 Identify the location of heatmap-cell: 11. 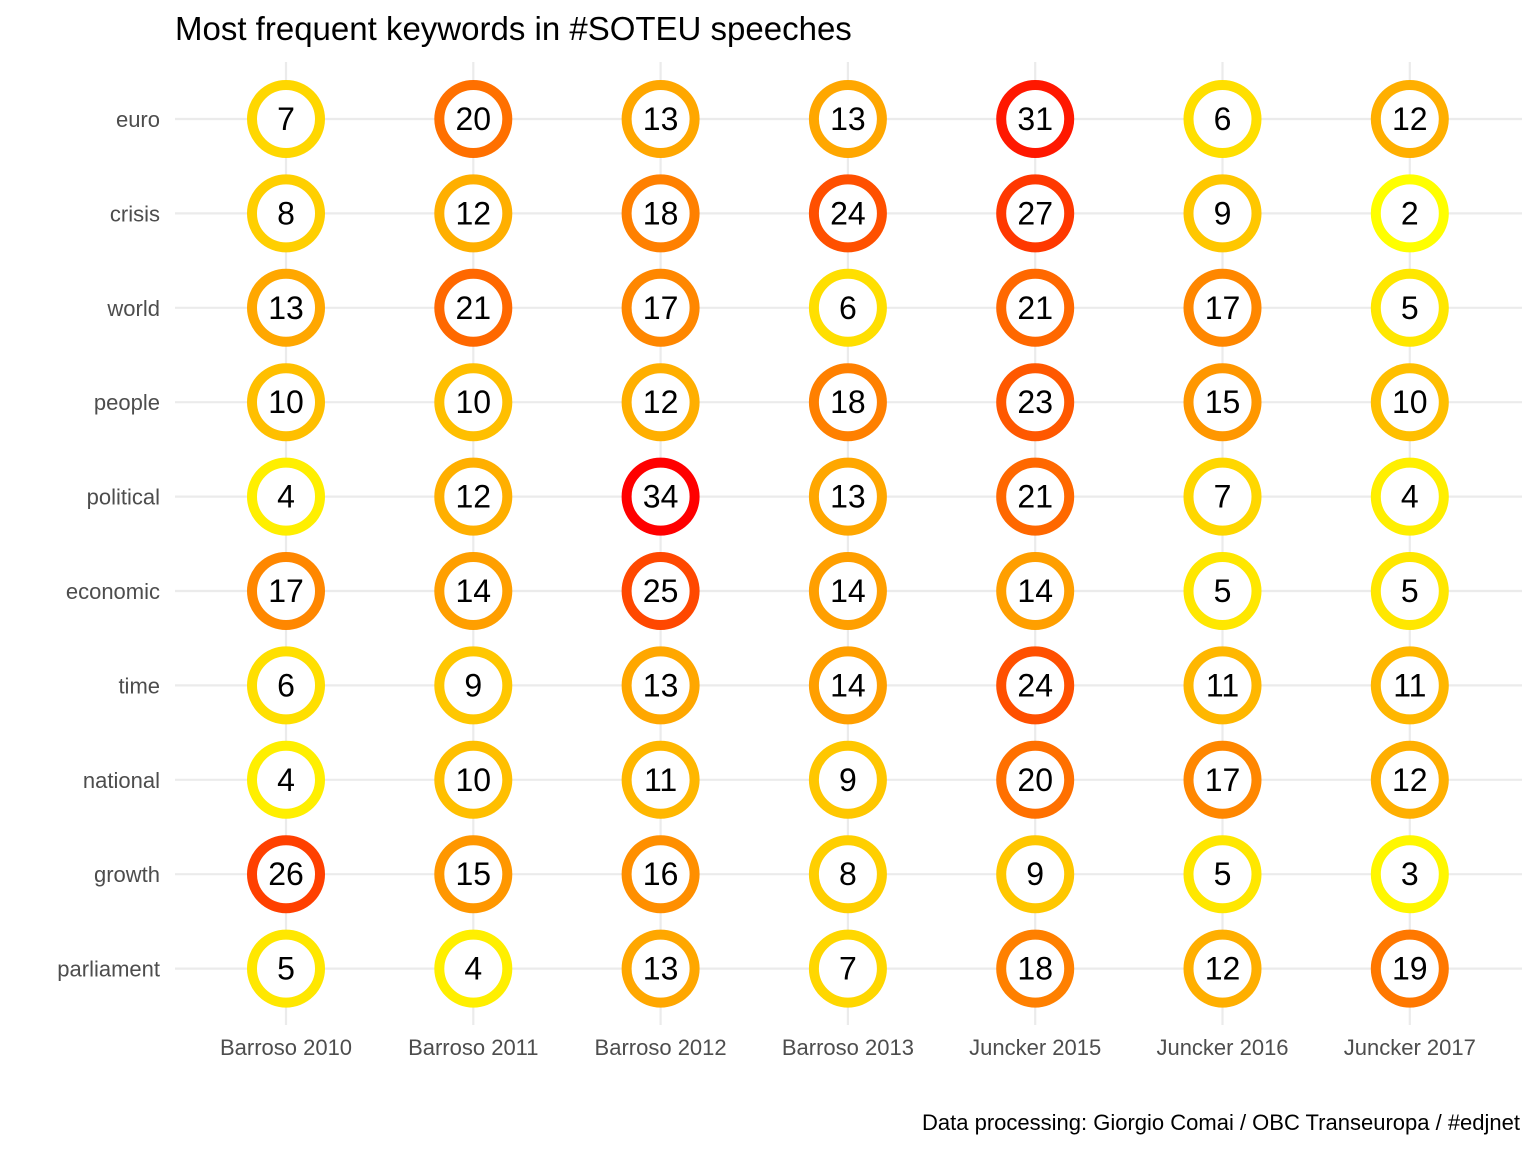
(1222, 685).